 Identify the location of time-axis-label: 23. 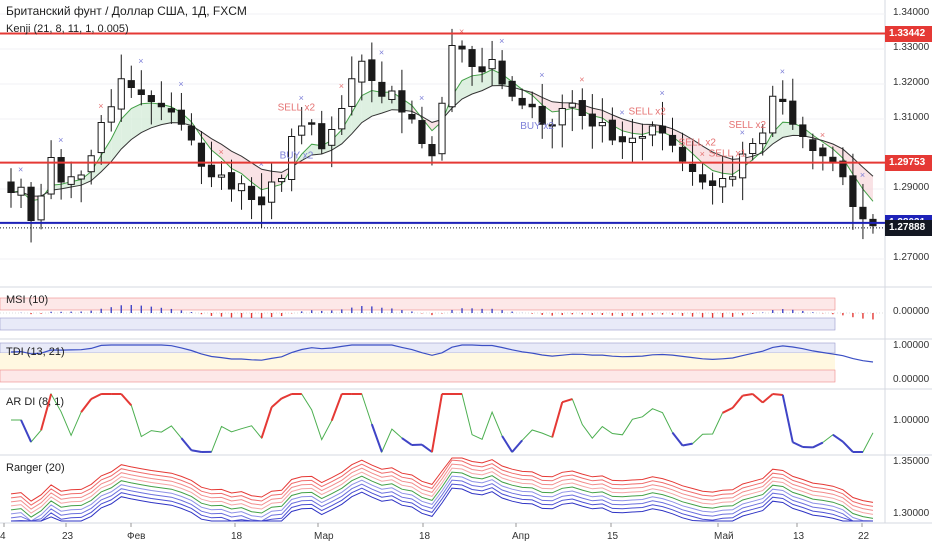
(68, 536).